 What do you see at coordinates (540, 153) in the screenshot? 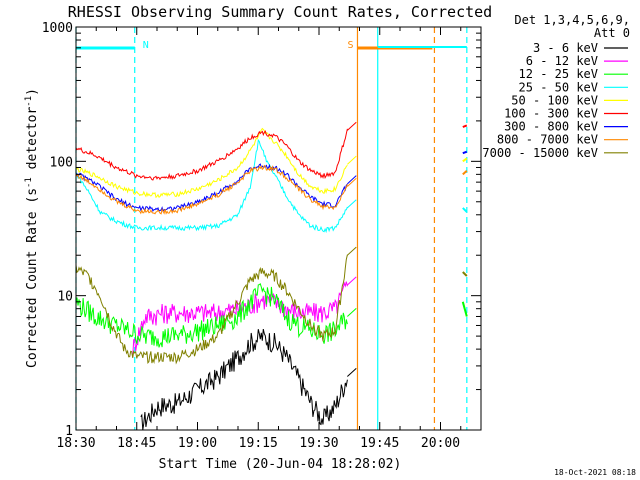
I see `legend-label: 7000 - 15000 keV` at bounding box center [540, 153].